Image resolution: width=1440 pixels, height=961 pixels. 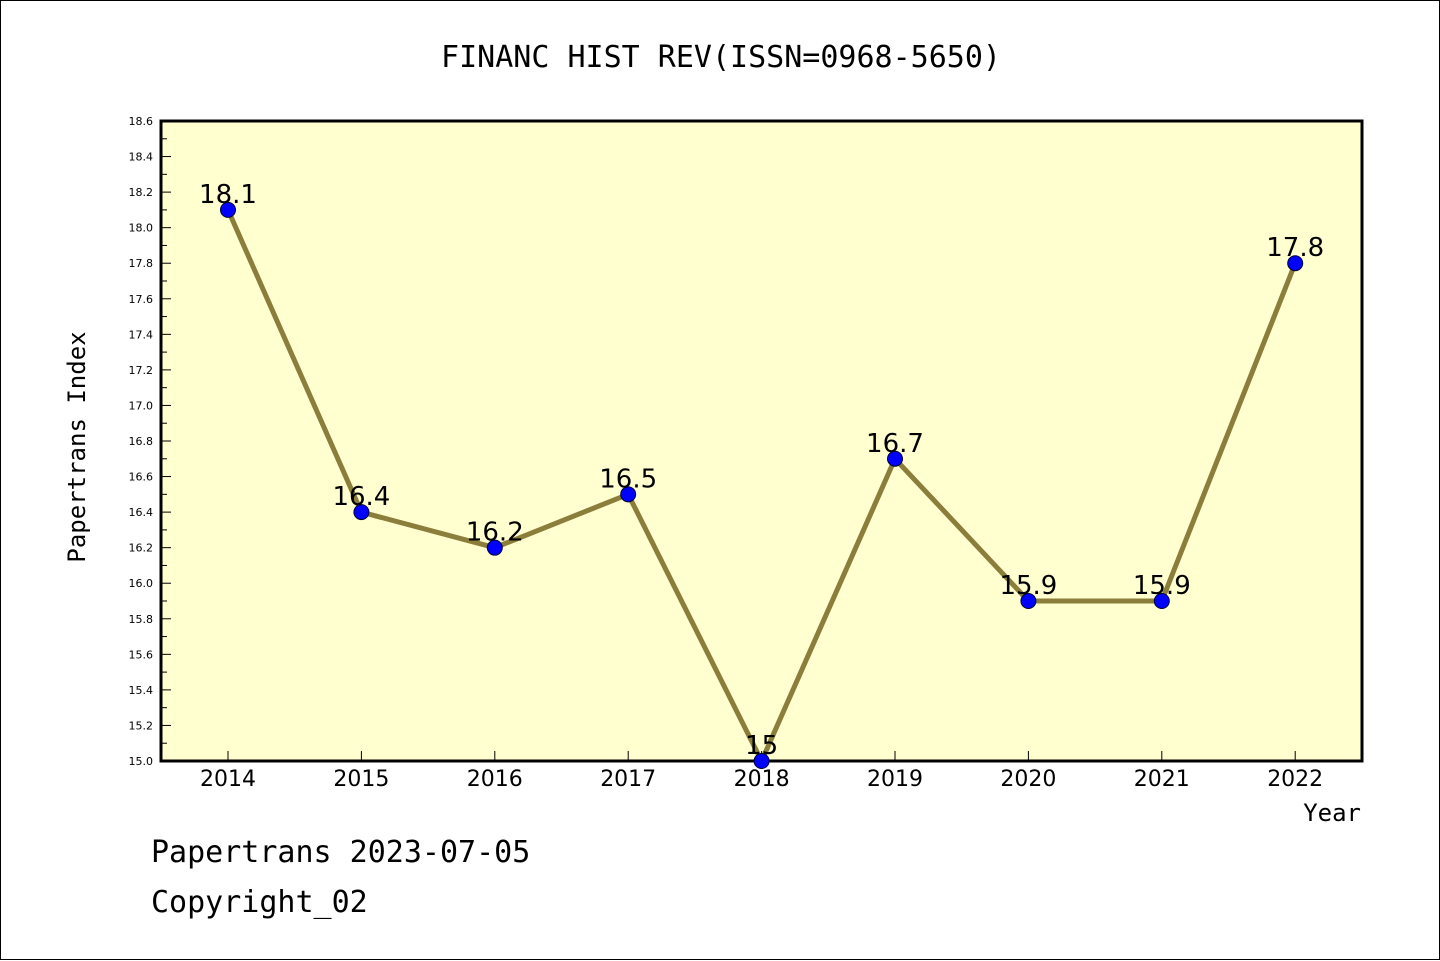 What do you see at coordinates (1295, 248) in the screenshot?
I see `data-label: 17.8` at bounding box center [1295, 248].